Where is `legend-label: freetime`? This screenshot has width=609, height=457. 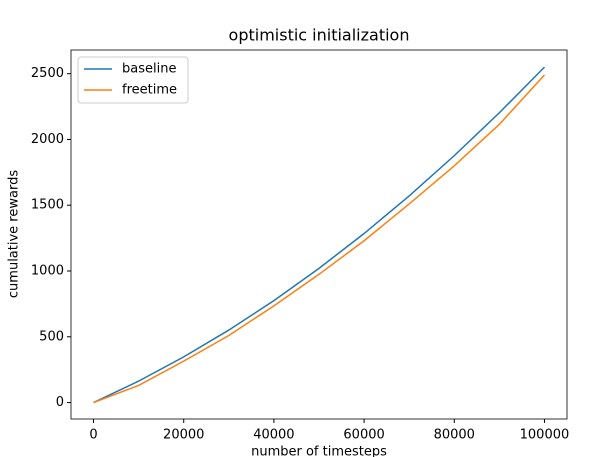
legend-label: freetime is located at coordinates (149, 90).